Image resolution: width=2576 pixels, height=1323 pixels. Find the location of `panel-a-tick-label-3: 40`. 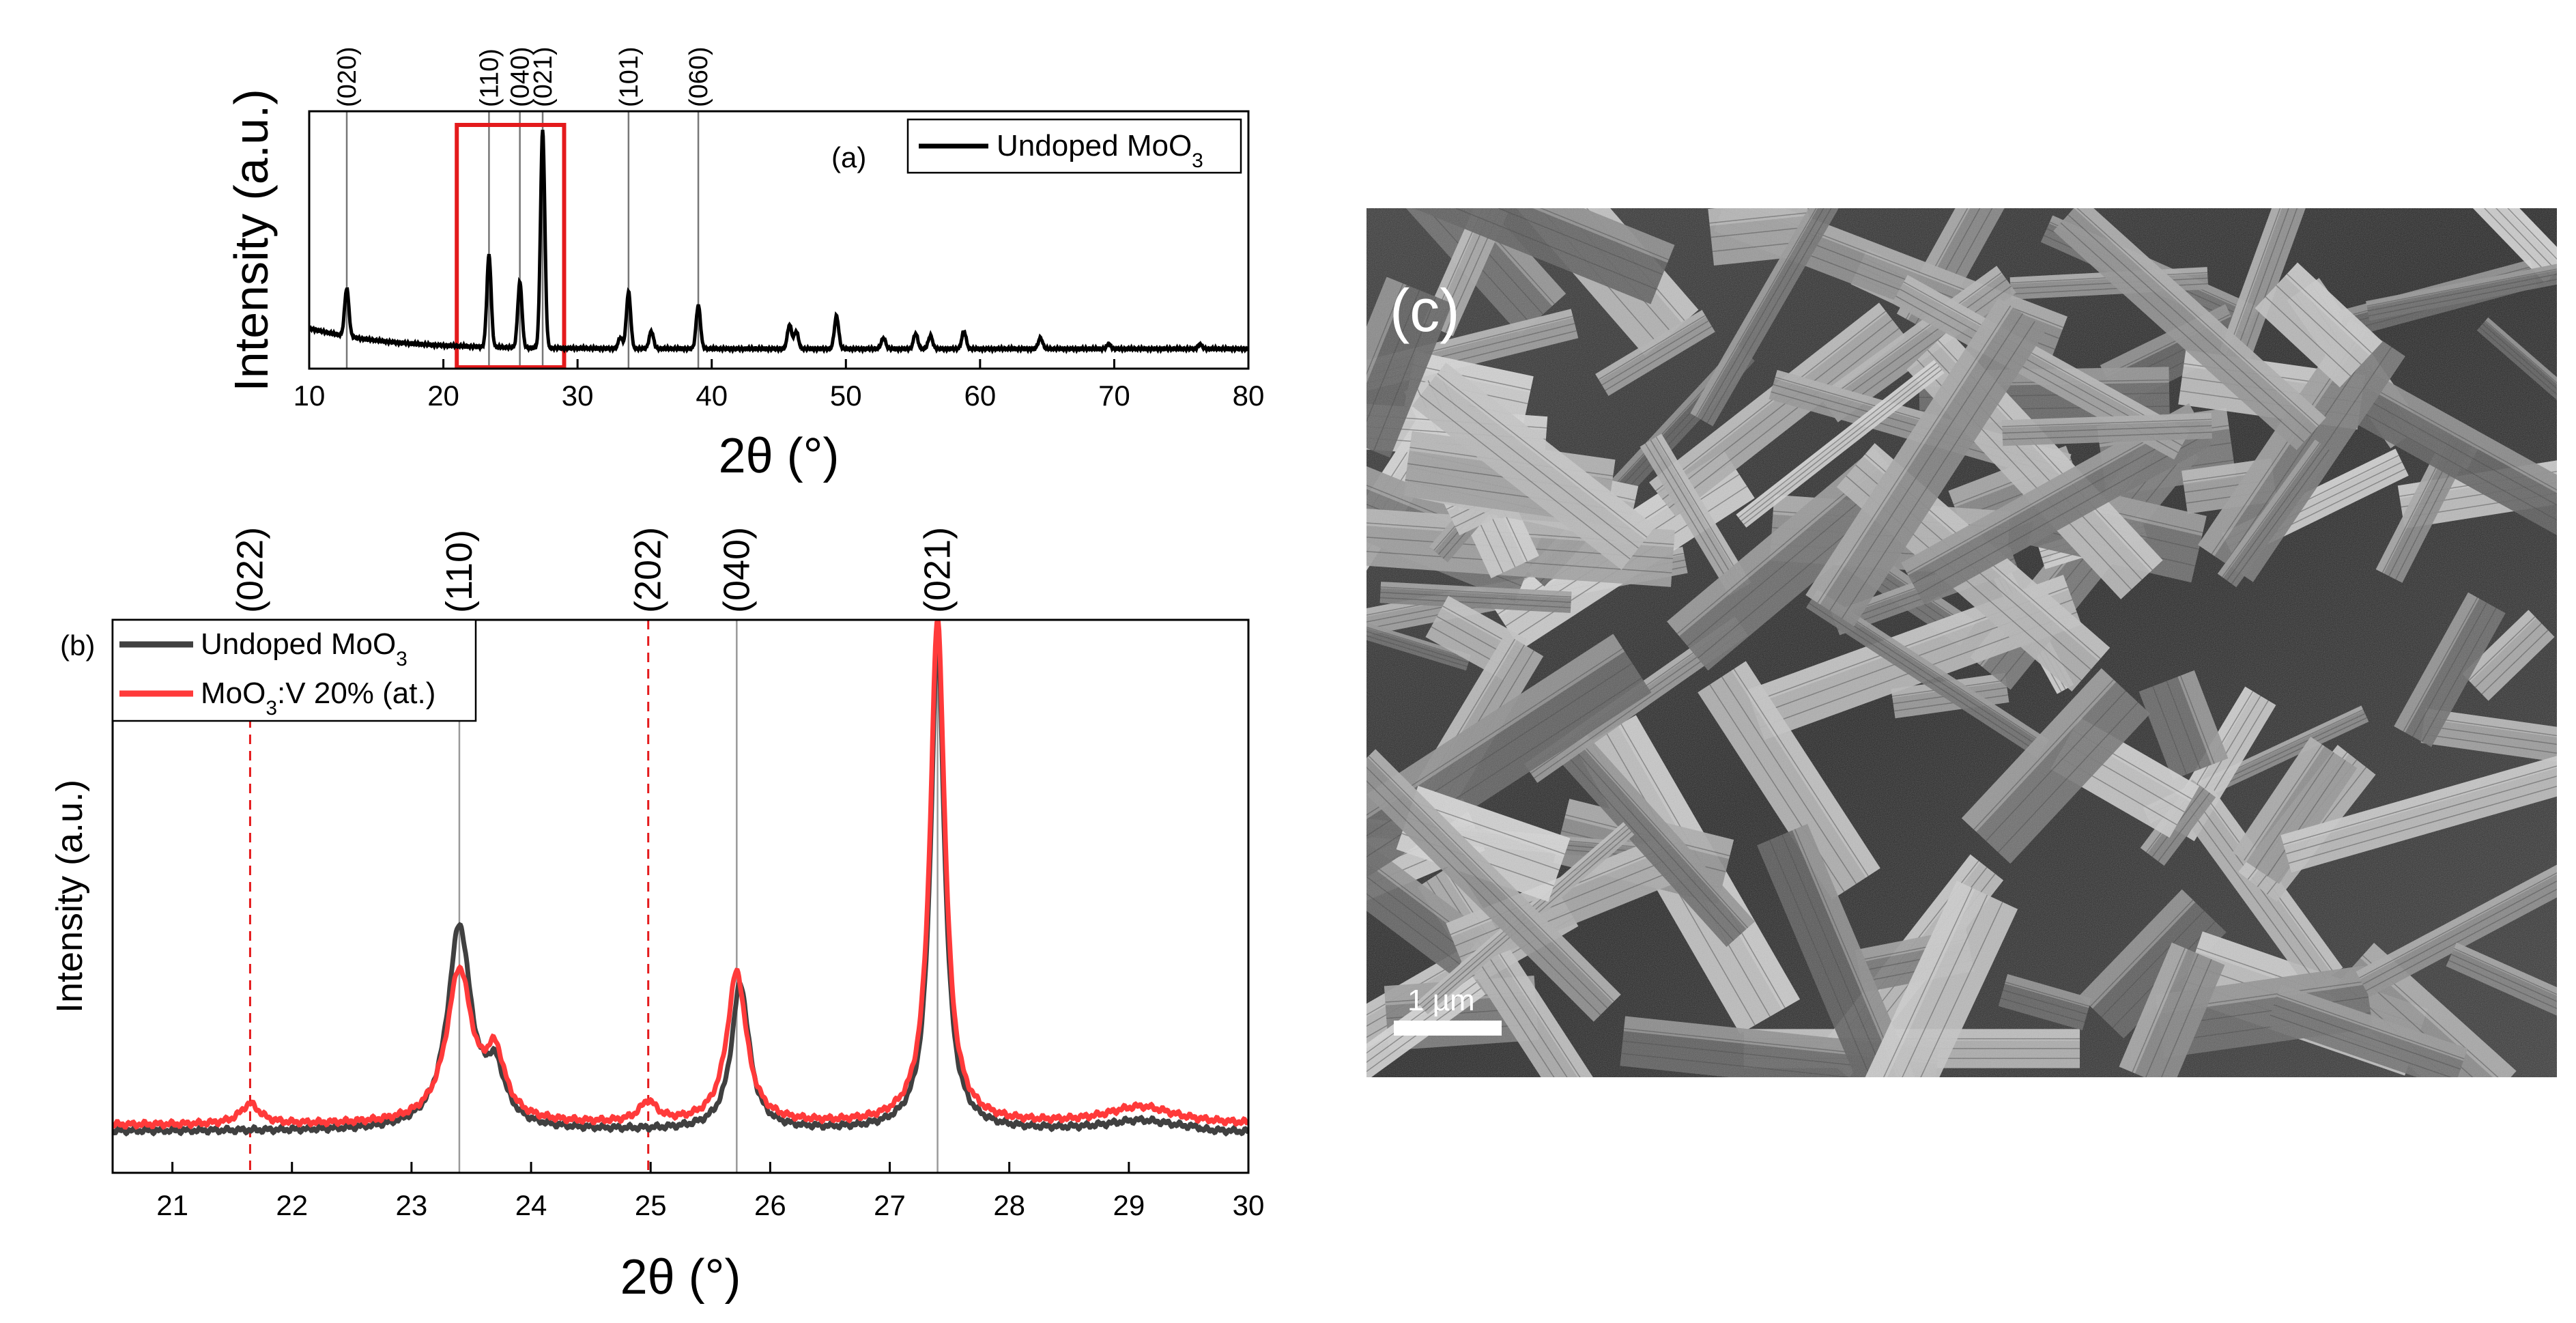

panel-a-tick-label-3: 40 is located at coordinates (712, 396).